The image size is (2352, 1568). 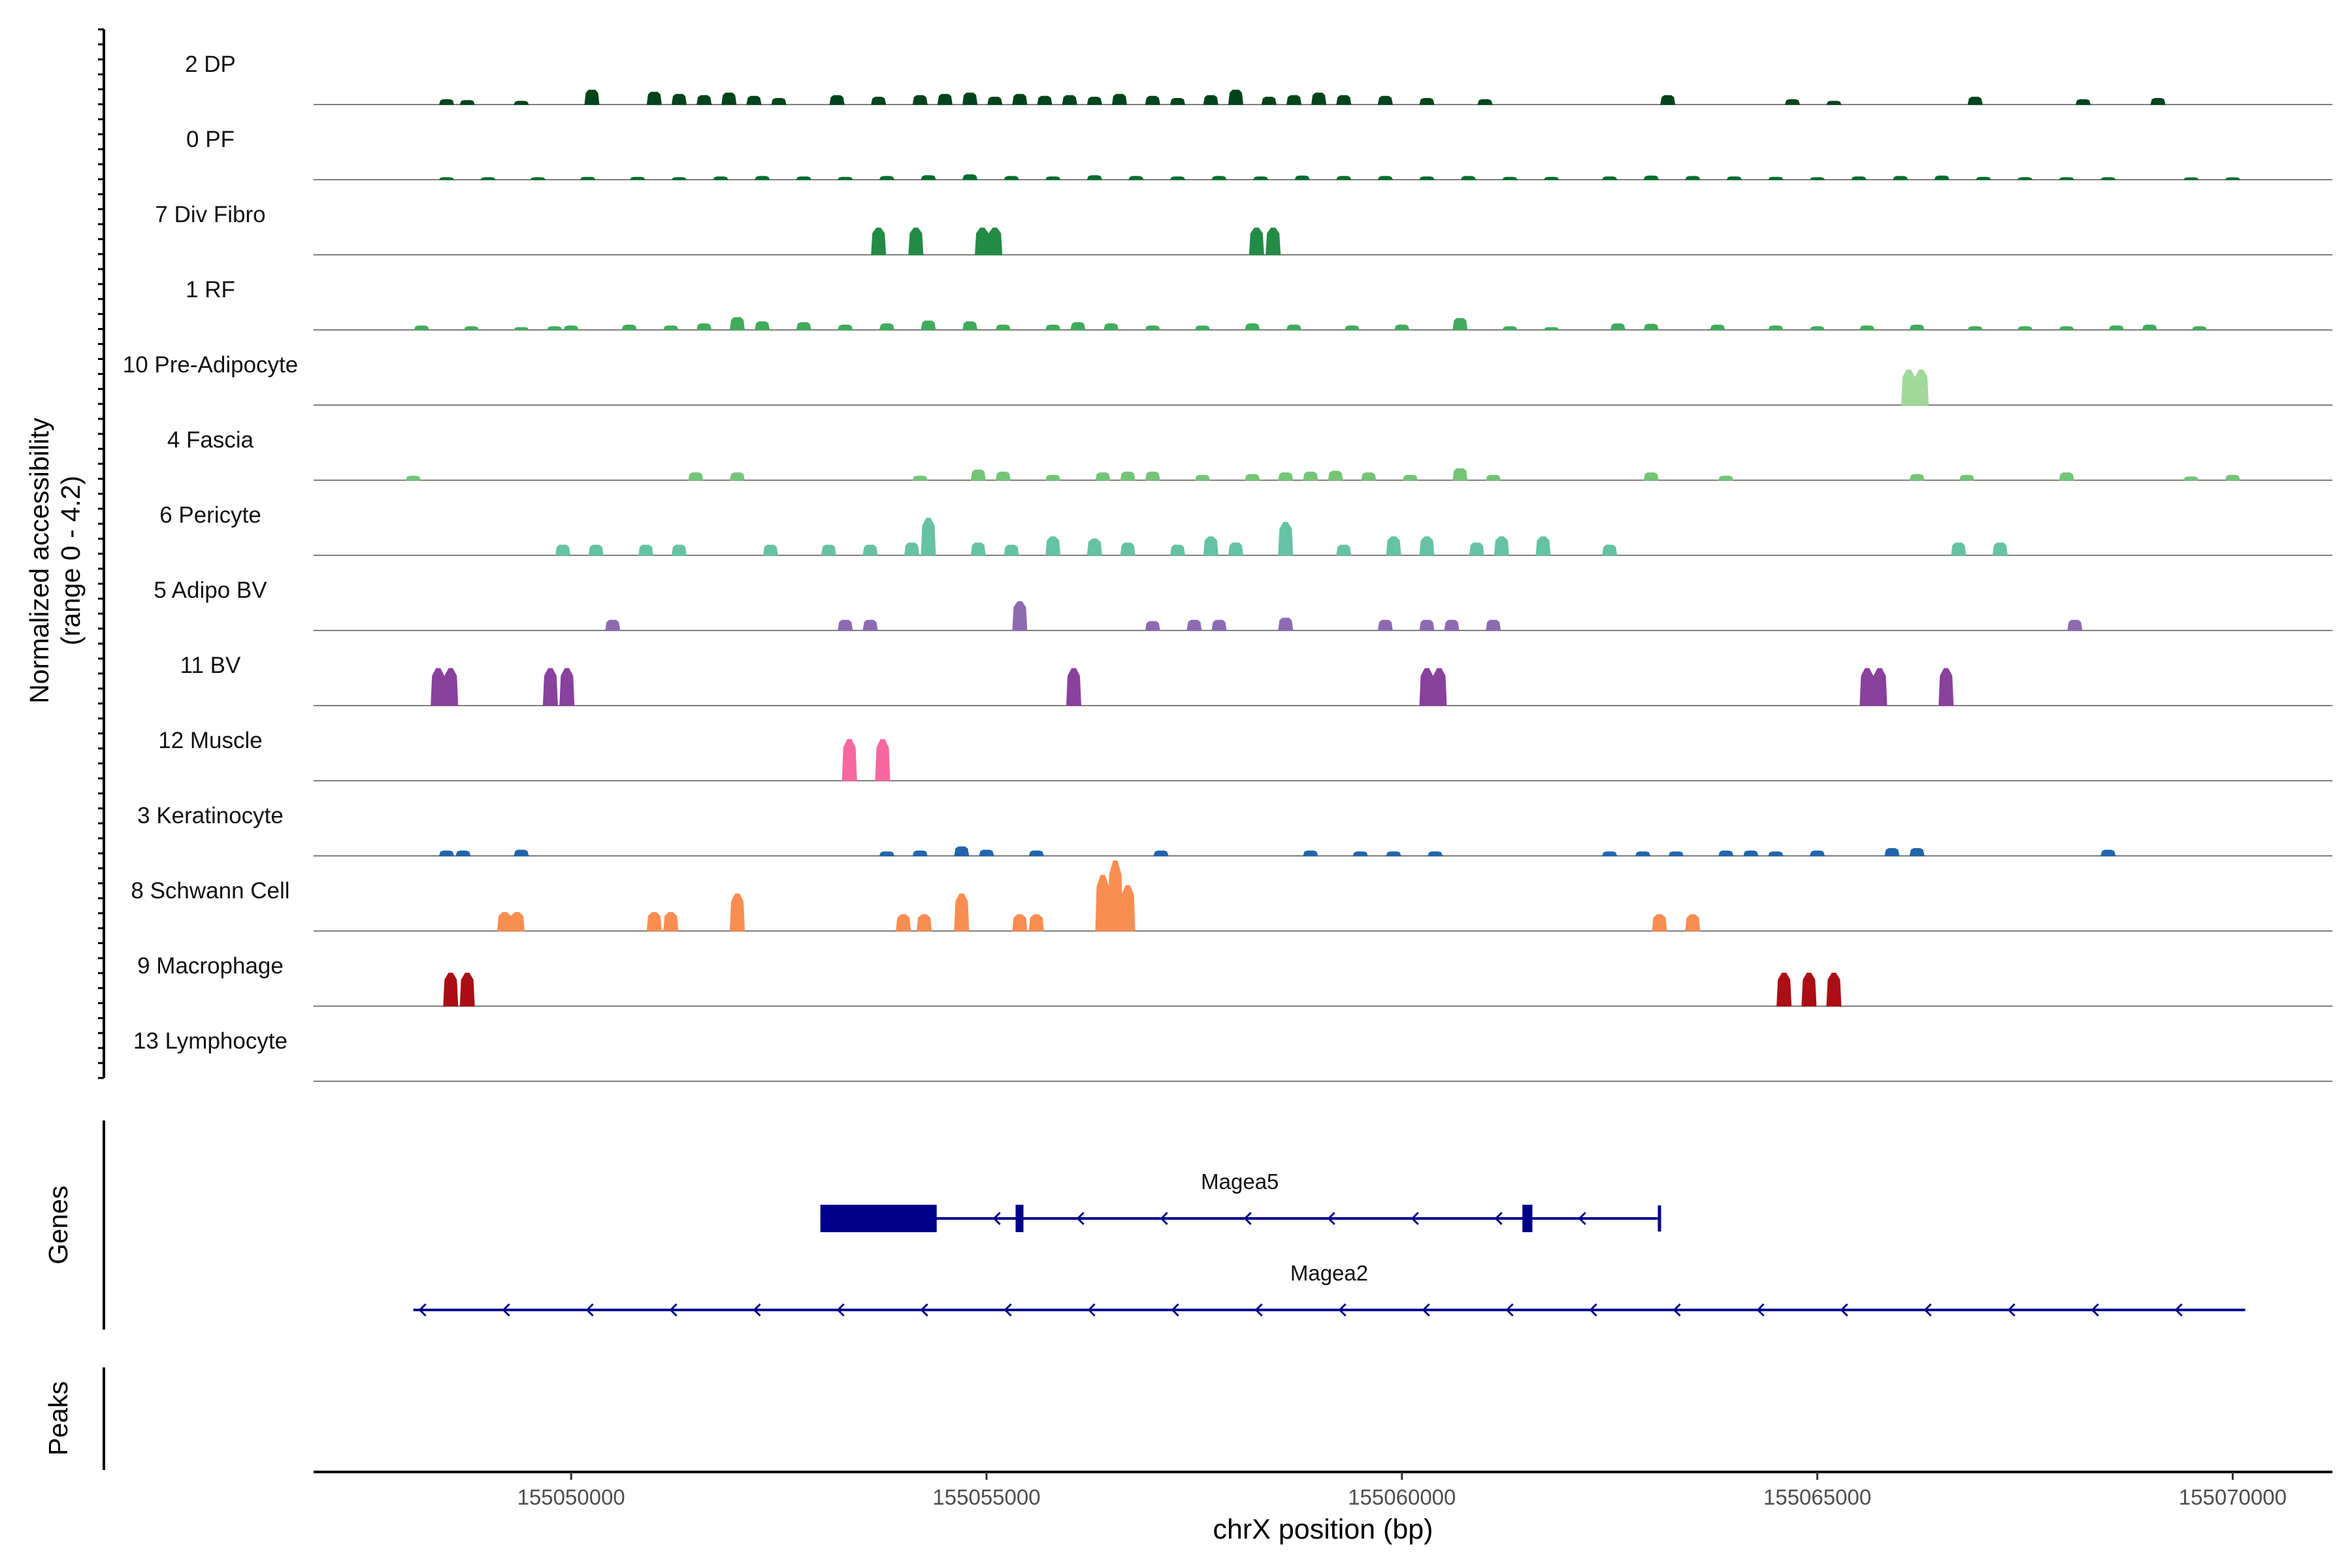 What do you see at coordinates (1231, 896) in the screenshot?
I see `track-12: 8 Schwann Cell` at bounding box center [1231, 896].